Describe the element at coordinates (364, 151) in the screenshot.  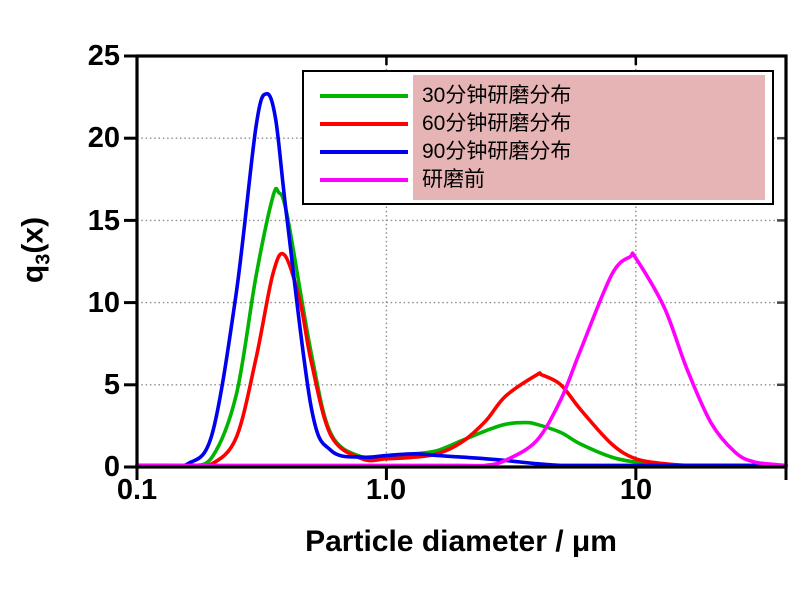
I see `legend-line-swatch-blue` at that location.